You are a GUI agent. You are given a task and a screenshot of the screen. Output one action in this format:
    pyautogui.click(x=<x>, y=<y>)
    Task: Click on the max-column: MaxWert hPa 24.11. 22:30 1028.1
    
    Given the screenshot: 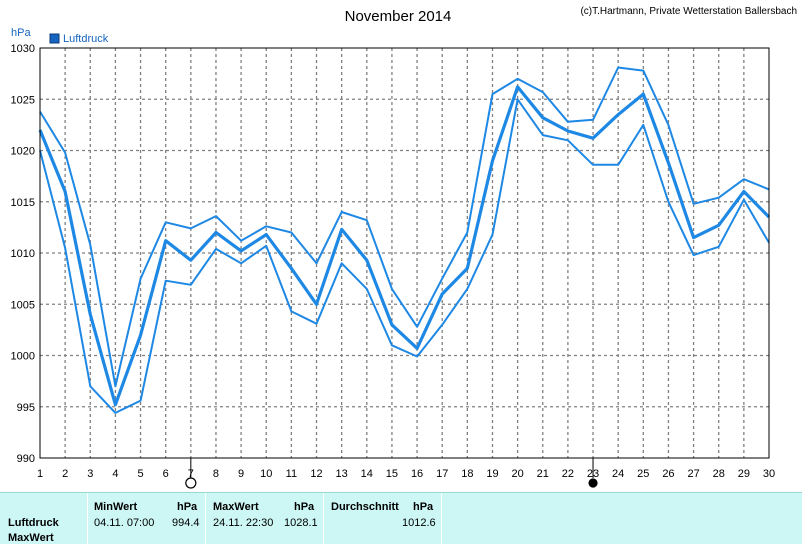 What is the action you would take?
    pyautogui.click(x=264, y=518)
    